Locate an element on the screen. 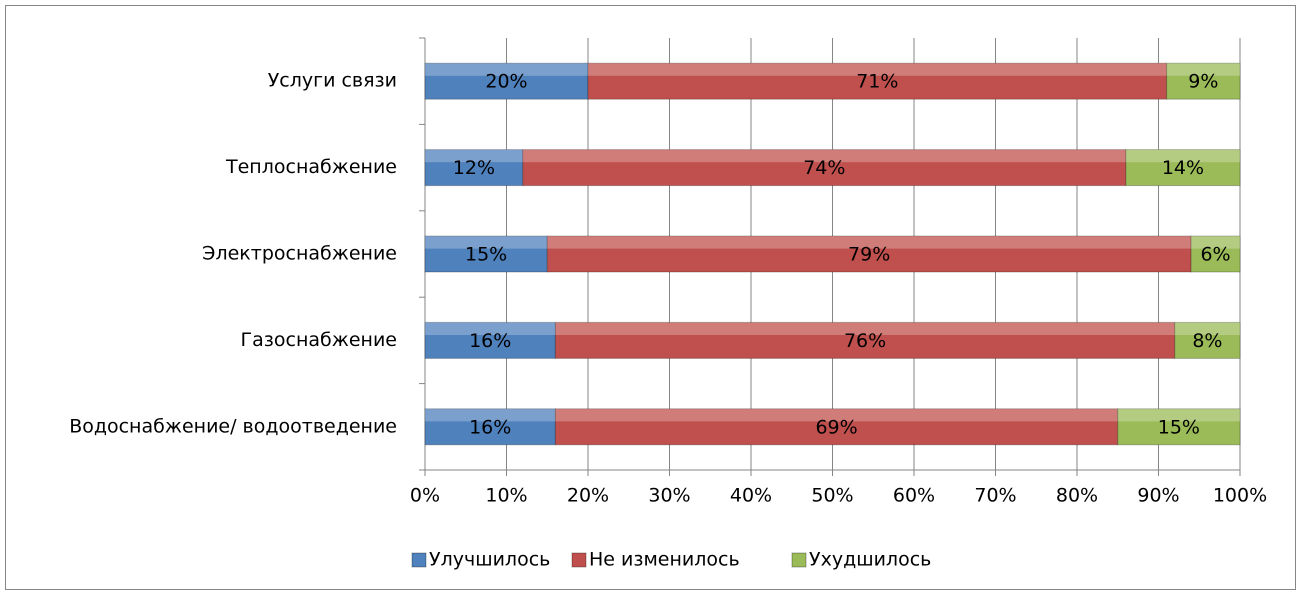 This screenshot has width=1301, height=595. y-tick-label: Газоснабжение is located at coordinates (319, 340).